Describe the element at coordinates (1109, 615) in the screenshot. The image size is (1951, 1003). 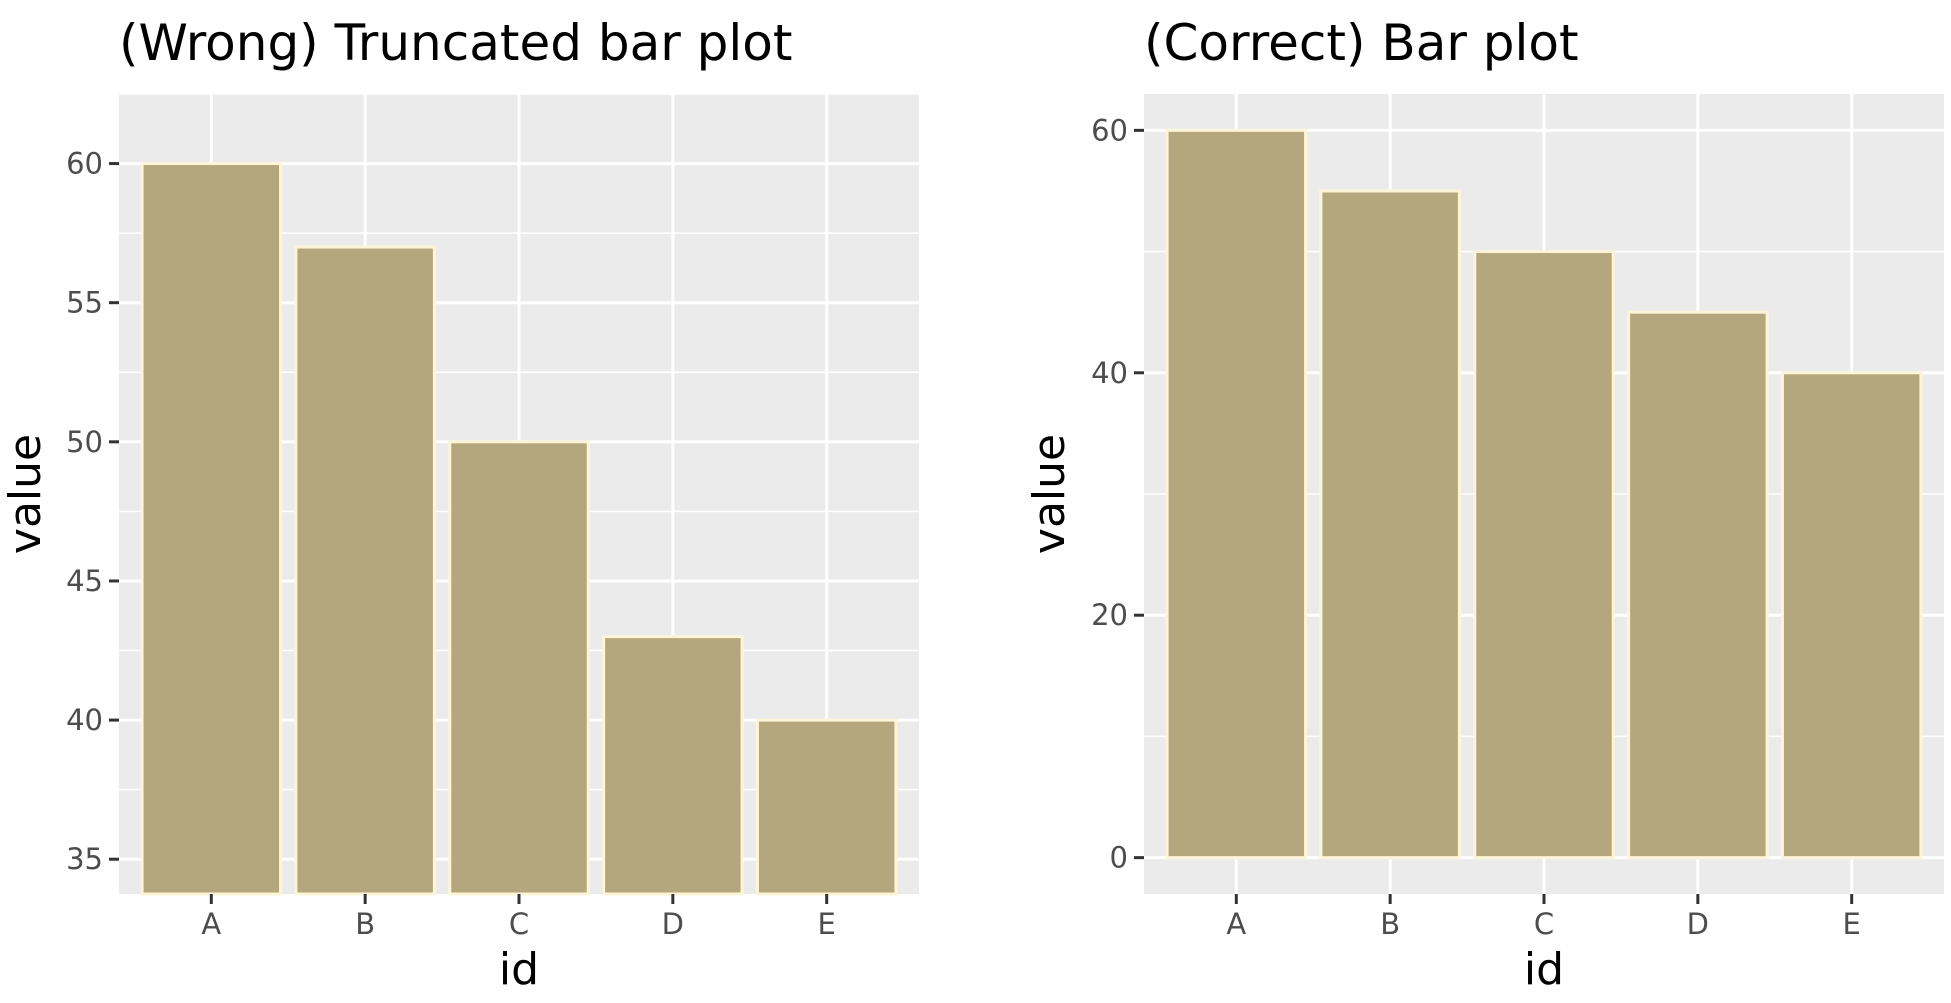
I see `y-tick-label: 20` at that location.